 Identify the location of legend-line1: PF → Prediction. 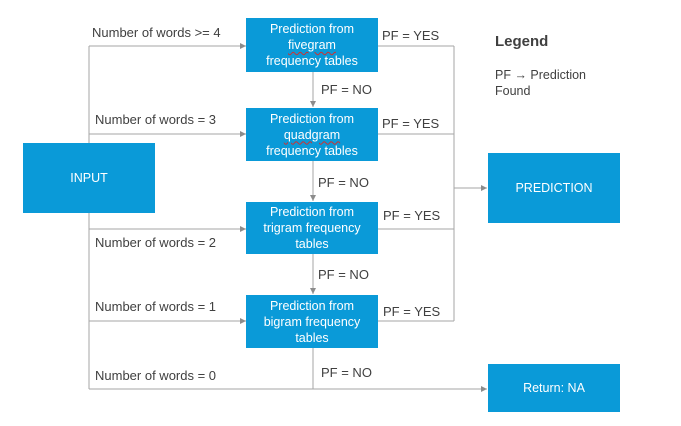
(541, 75).